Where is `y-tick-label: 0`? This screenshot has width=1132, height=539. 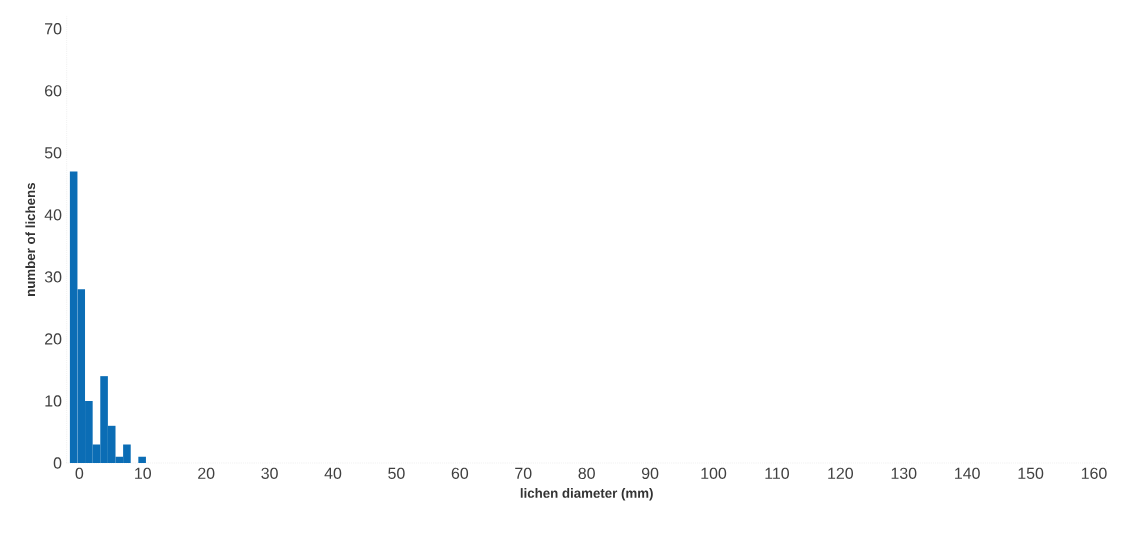
y-tick-label: 0 is located at coordinates (57, 463).